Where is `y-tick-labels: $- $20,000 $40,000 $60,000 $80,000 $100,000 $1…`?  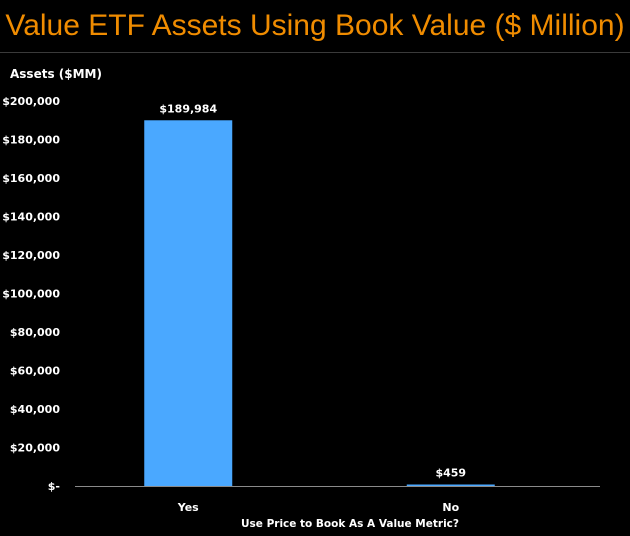
y-tick-labels: $- $20,000 $40,000 $60,000 $80,000 $100,000 $1… is located at coordinates (31, 294).